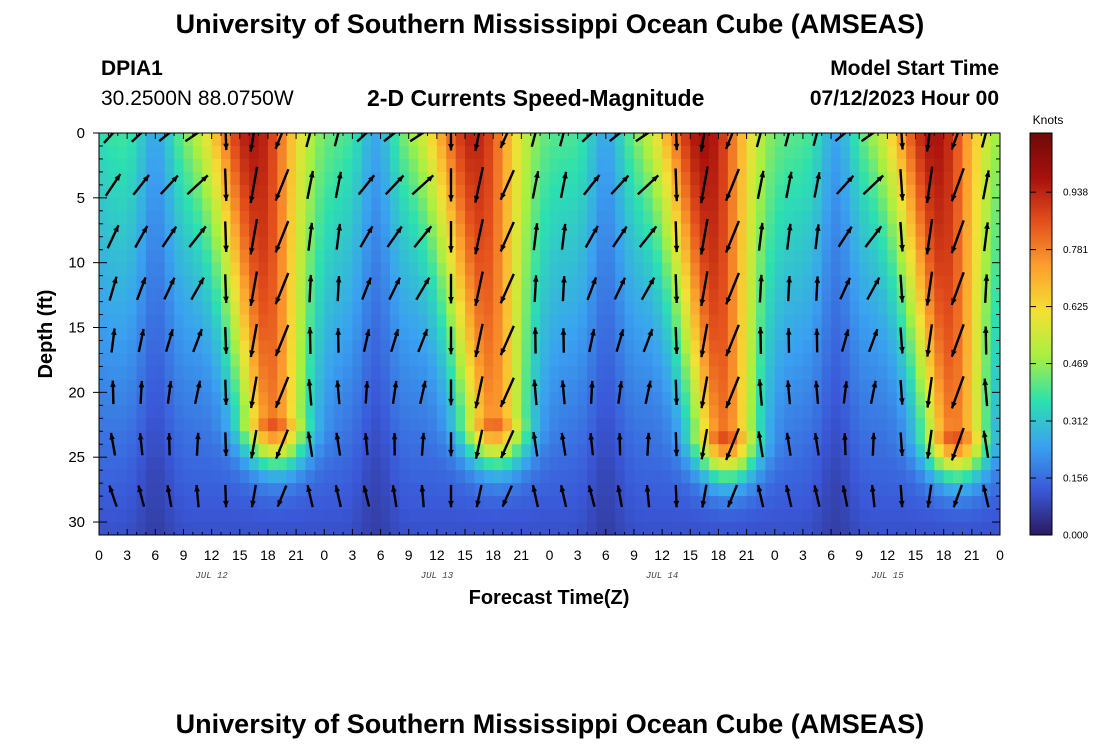 This screenshot has height=750, width=1100. What do you see at coordinates (1075, 250) in the screenshot?
I see `colorbar-tick-label: 0.781` at bounding box center [1075, 250].